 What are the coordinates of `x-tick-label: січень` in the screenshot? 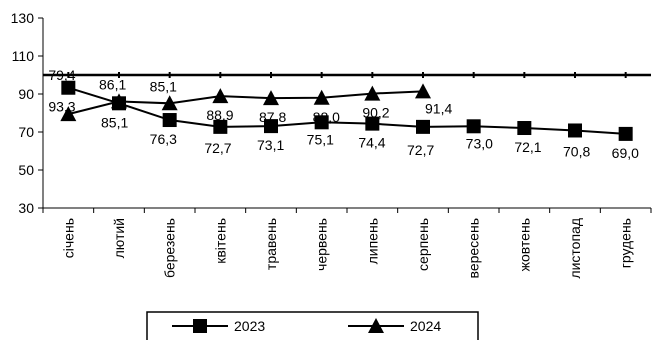 It's located at (68, 238).